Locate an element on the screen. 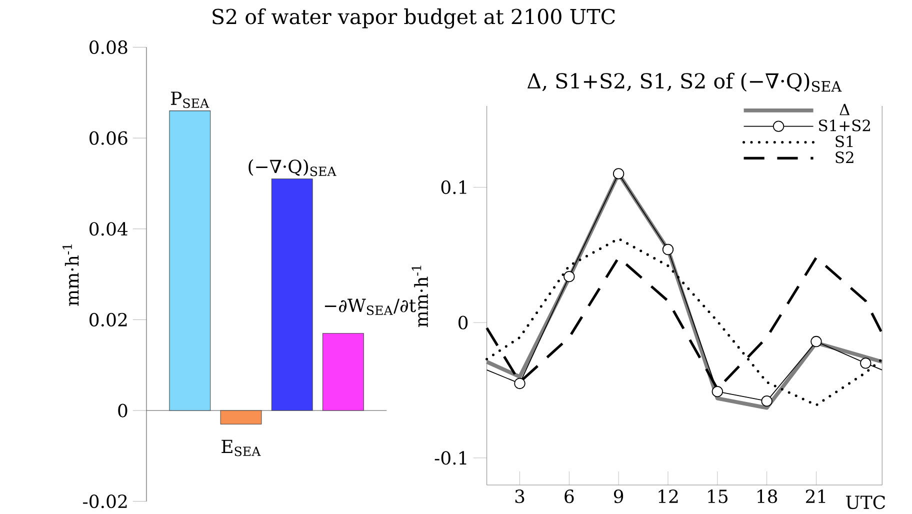  x-tick-label: 12 is located at coordinates (668, 496).